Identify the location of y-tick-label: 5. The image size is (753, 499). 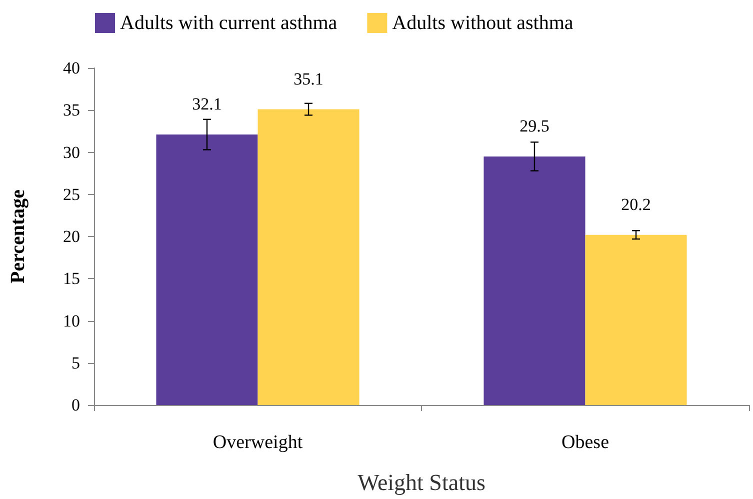
(76, 362).